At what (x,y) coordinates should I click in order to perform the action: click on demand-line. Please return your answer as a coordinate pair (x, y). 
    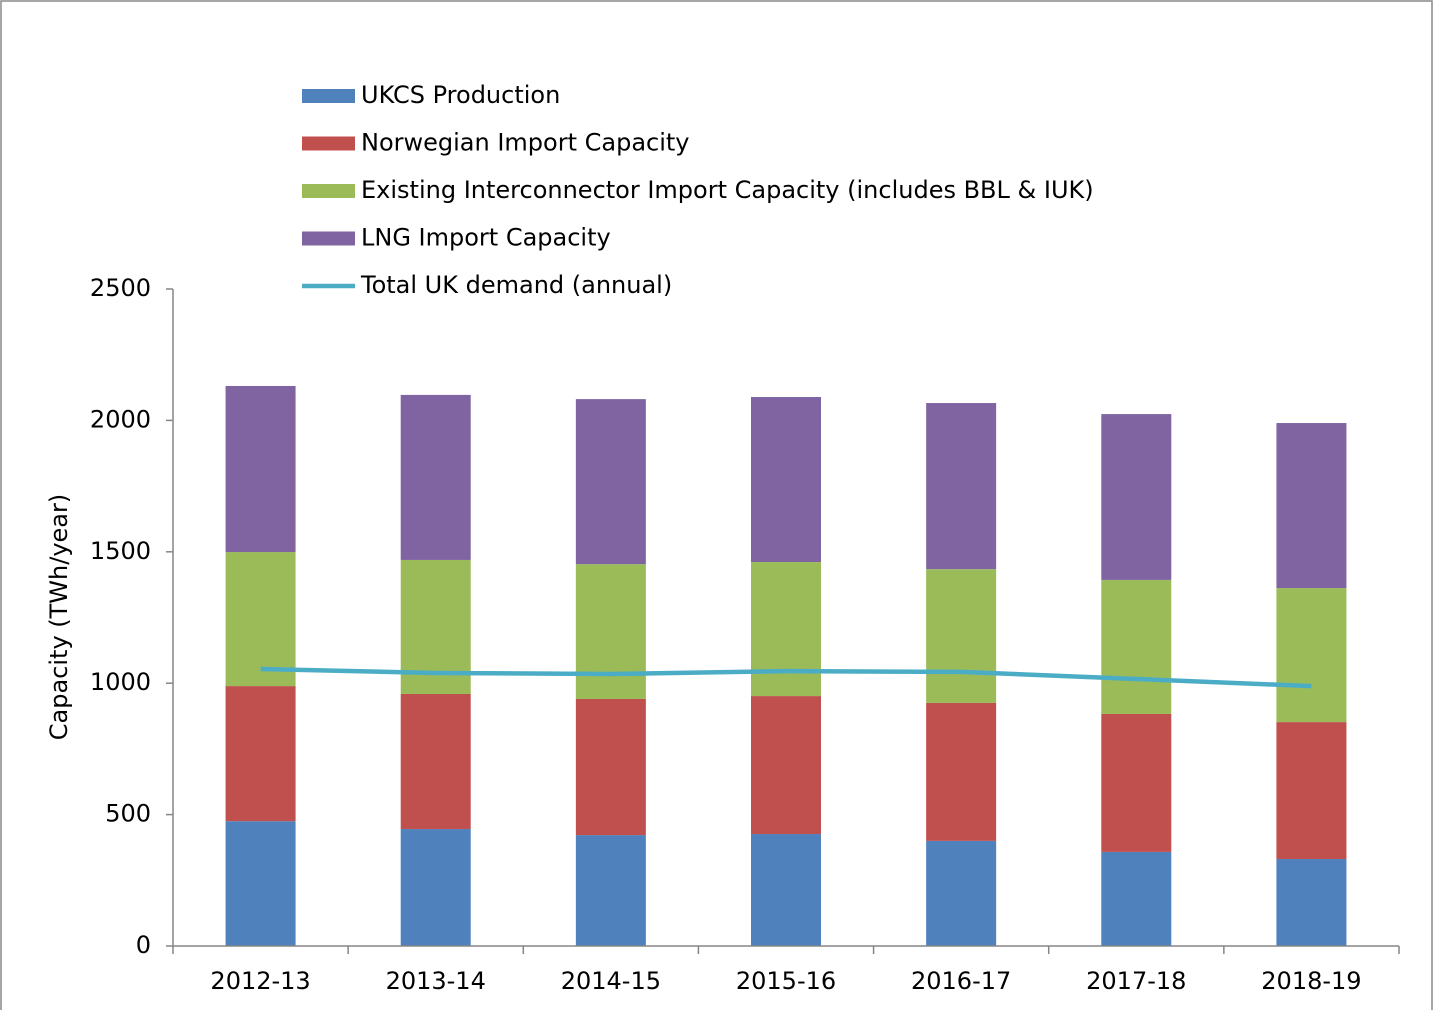
    Looking at the image, I should click on (786, 677).